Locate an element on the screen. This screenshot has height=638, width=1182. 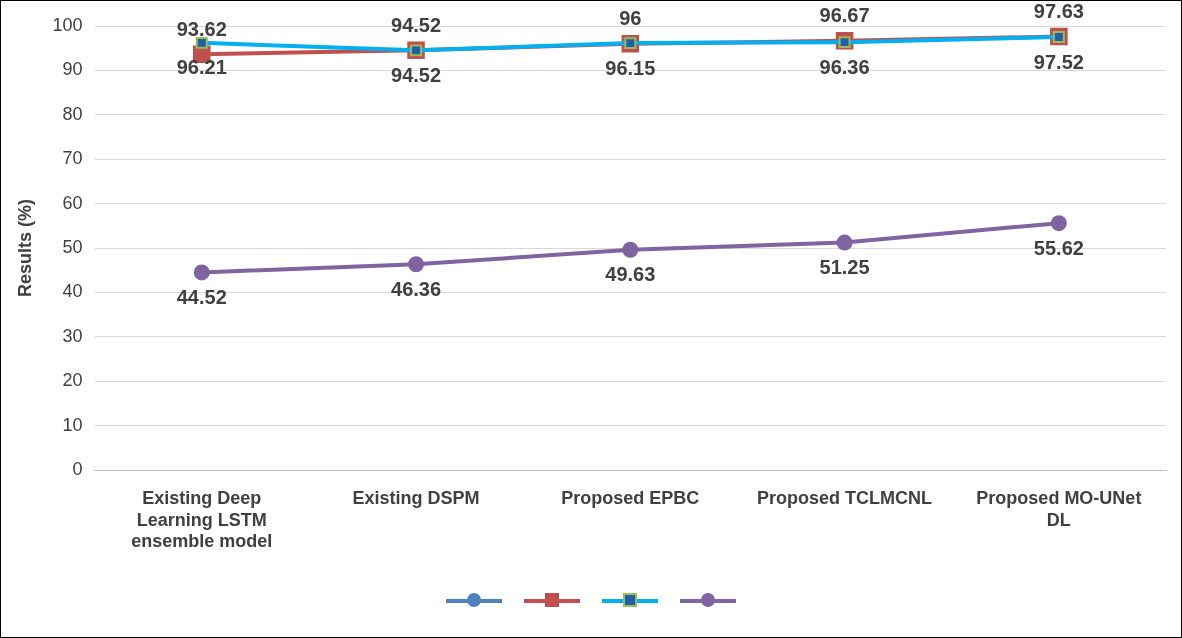
data-label: 96 is located at coordinates (630, 18).